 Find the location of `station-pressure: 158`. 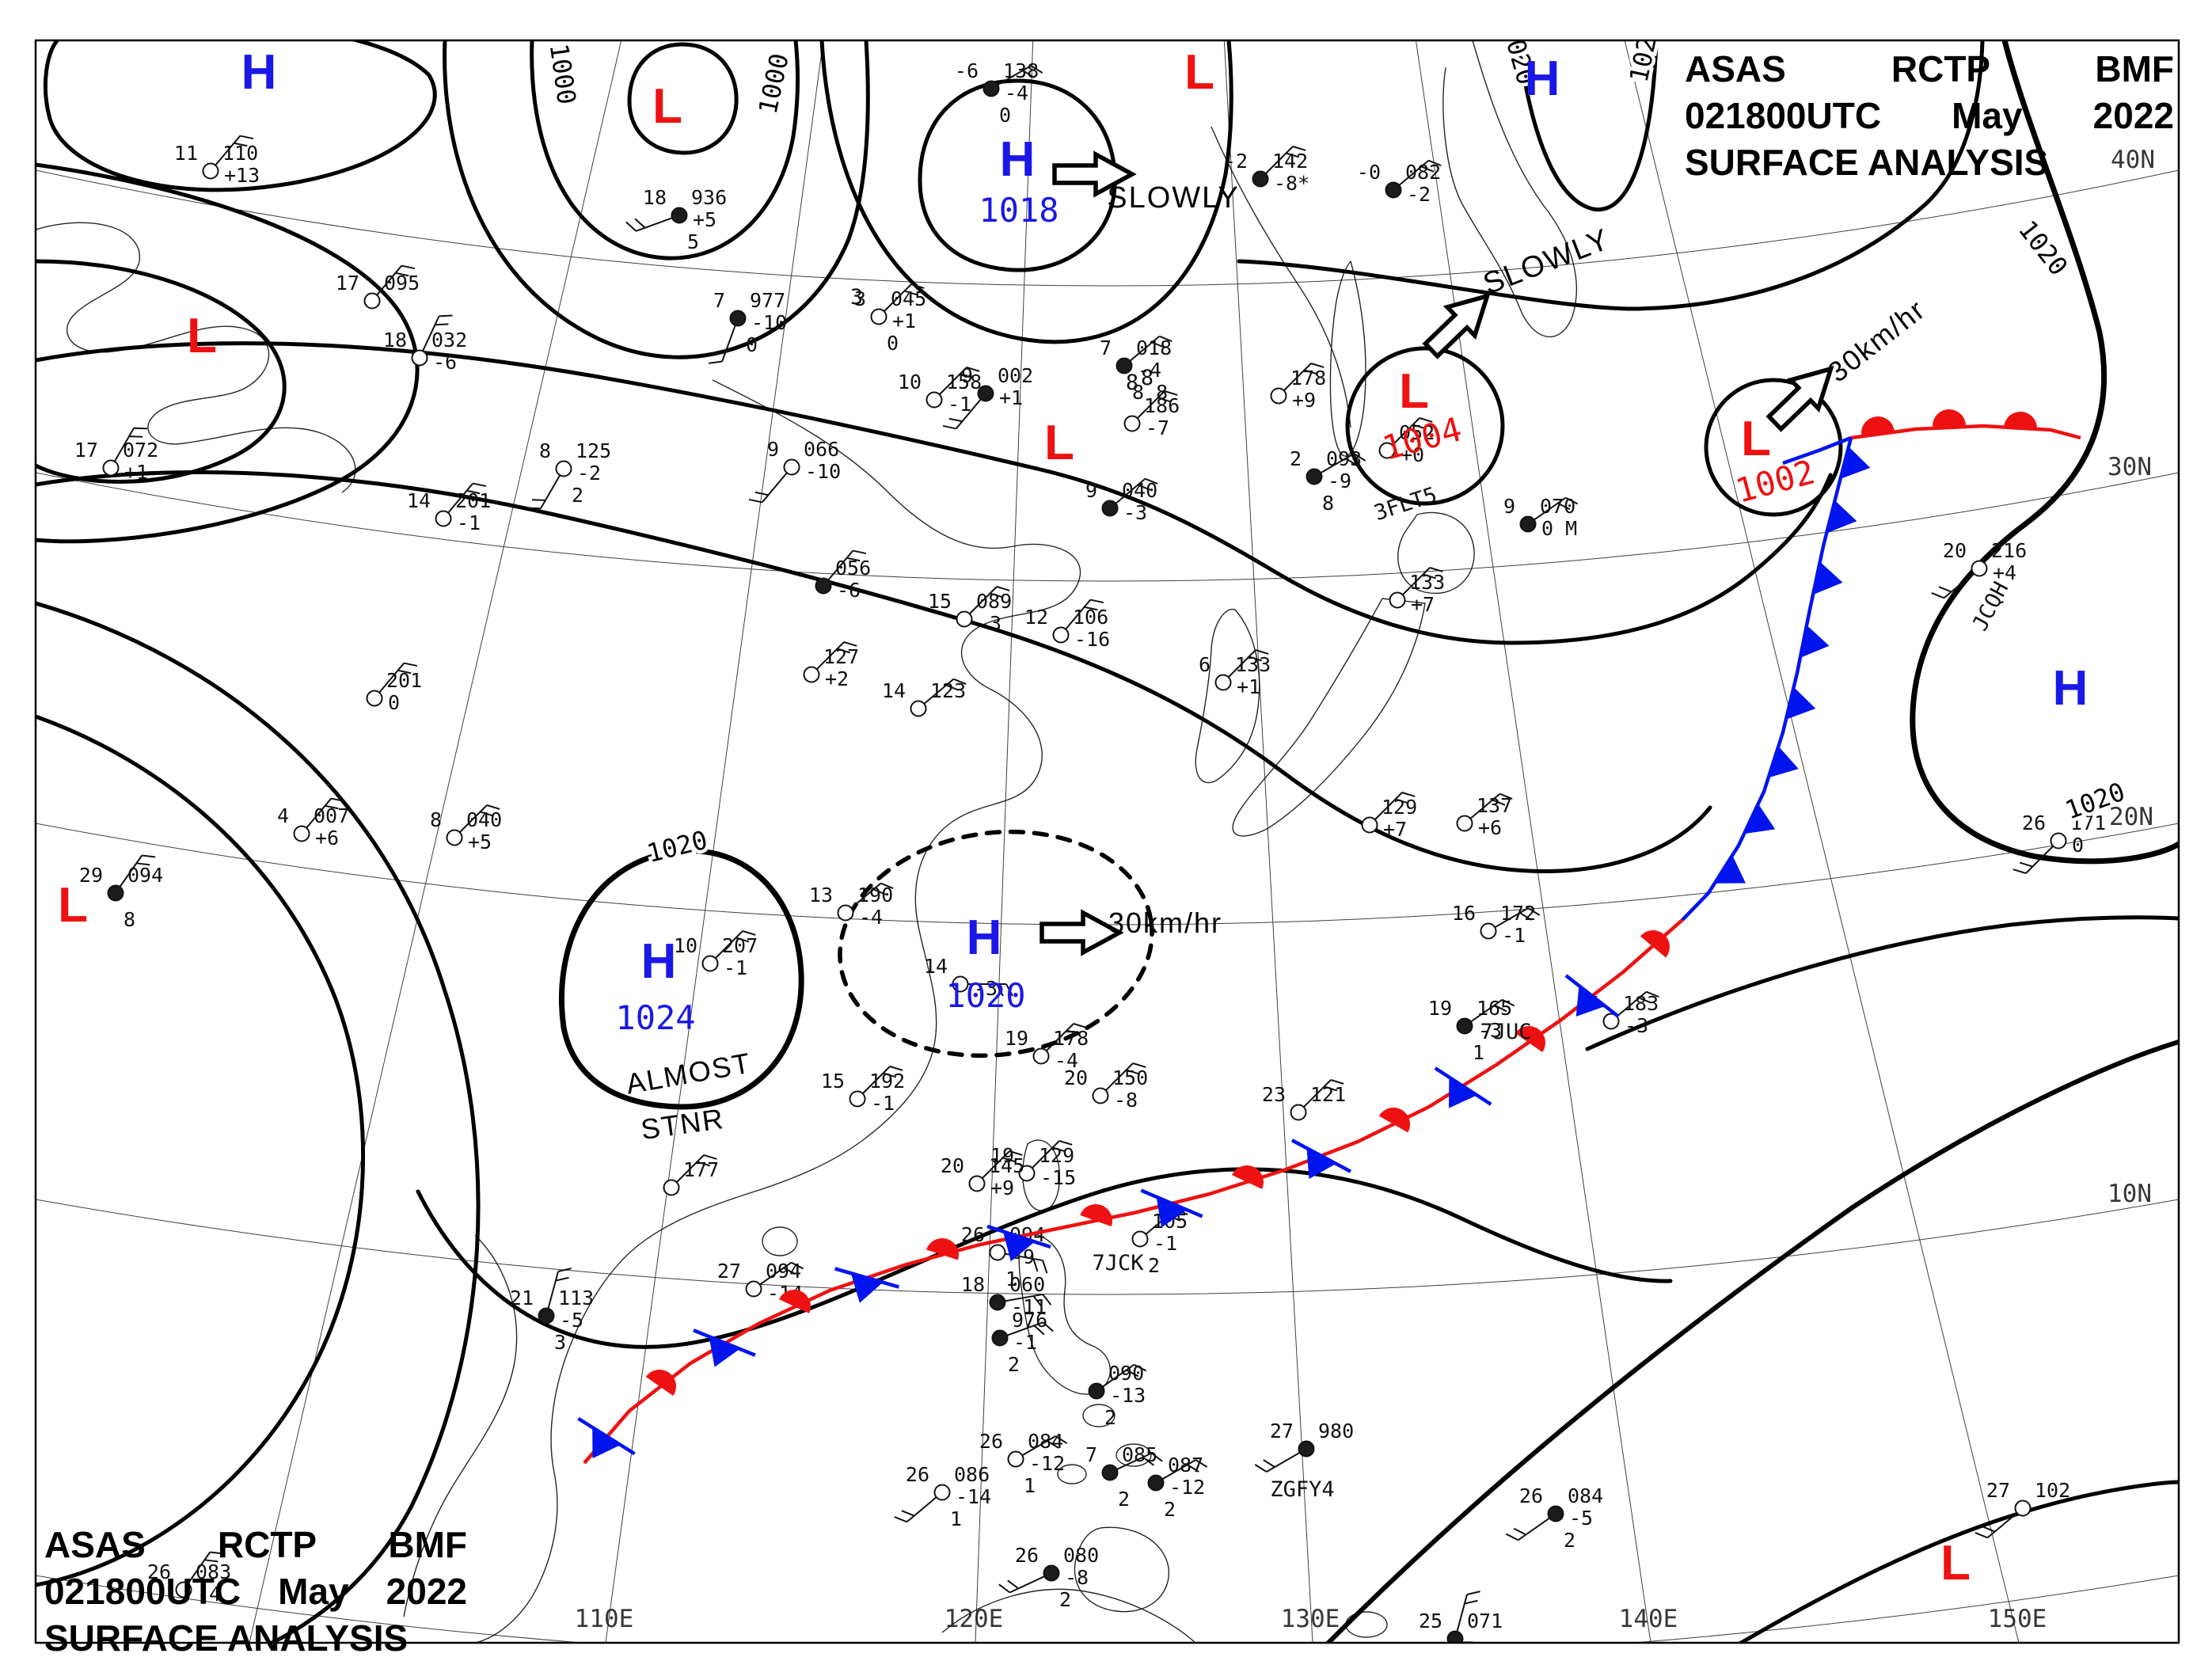

station-pressure: 158 is located at coordinates (964, 382).